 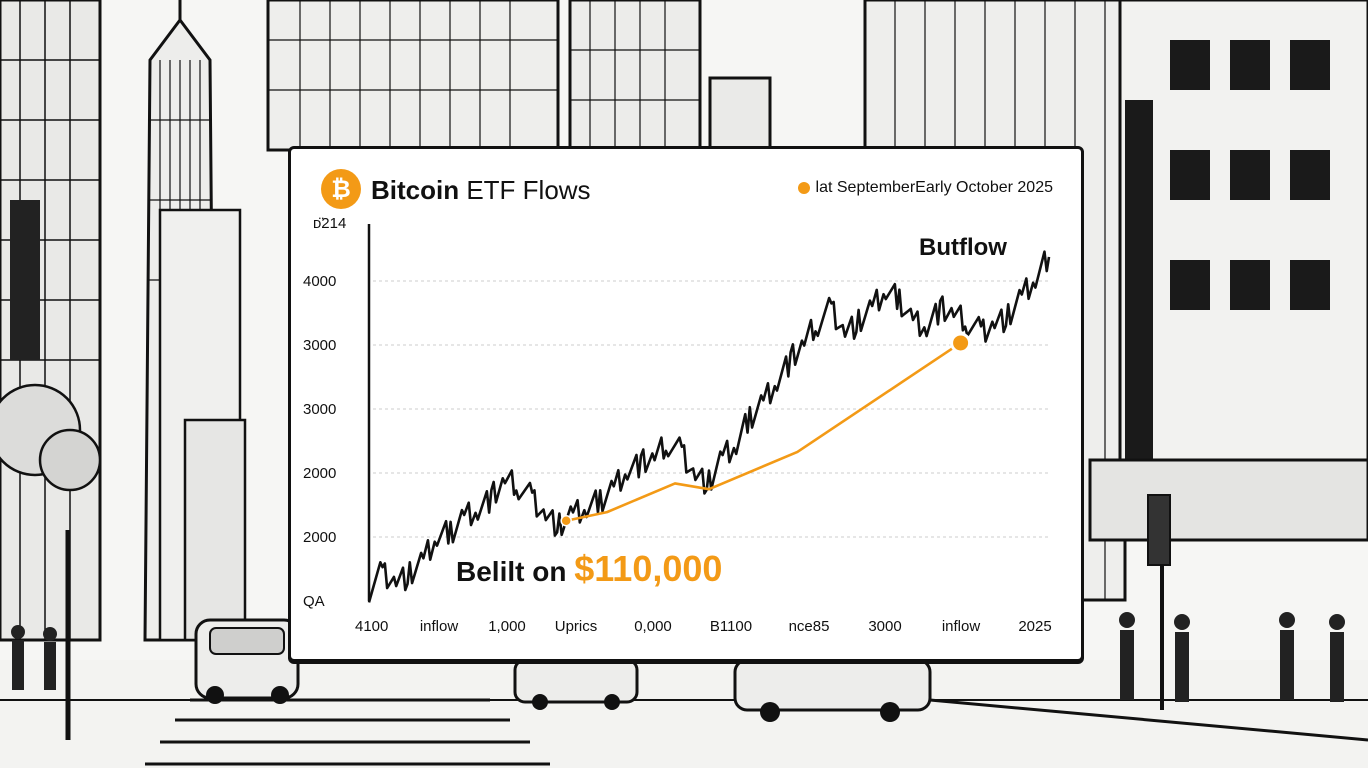 I want to click on chart-title: Bitcoin ETF Flows, so click(x=481, y=190).